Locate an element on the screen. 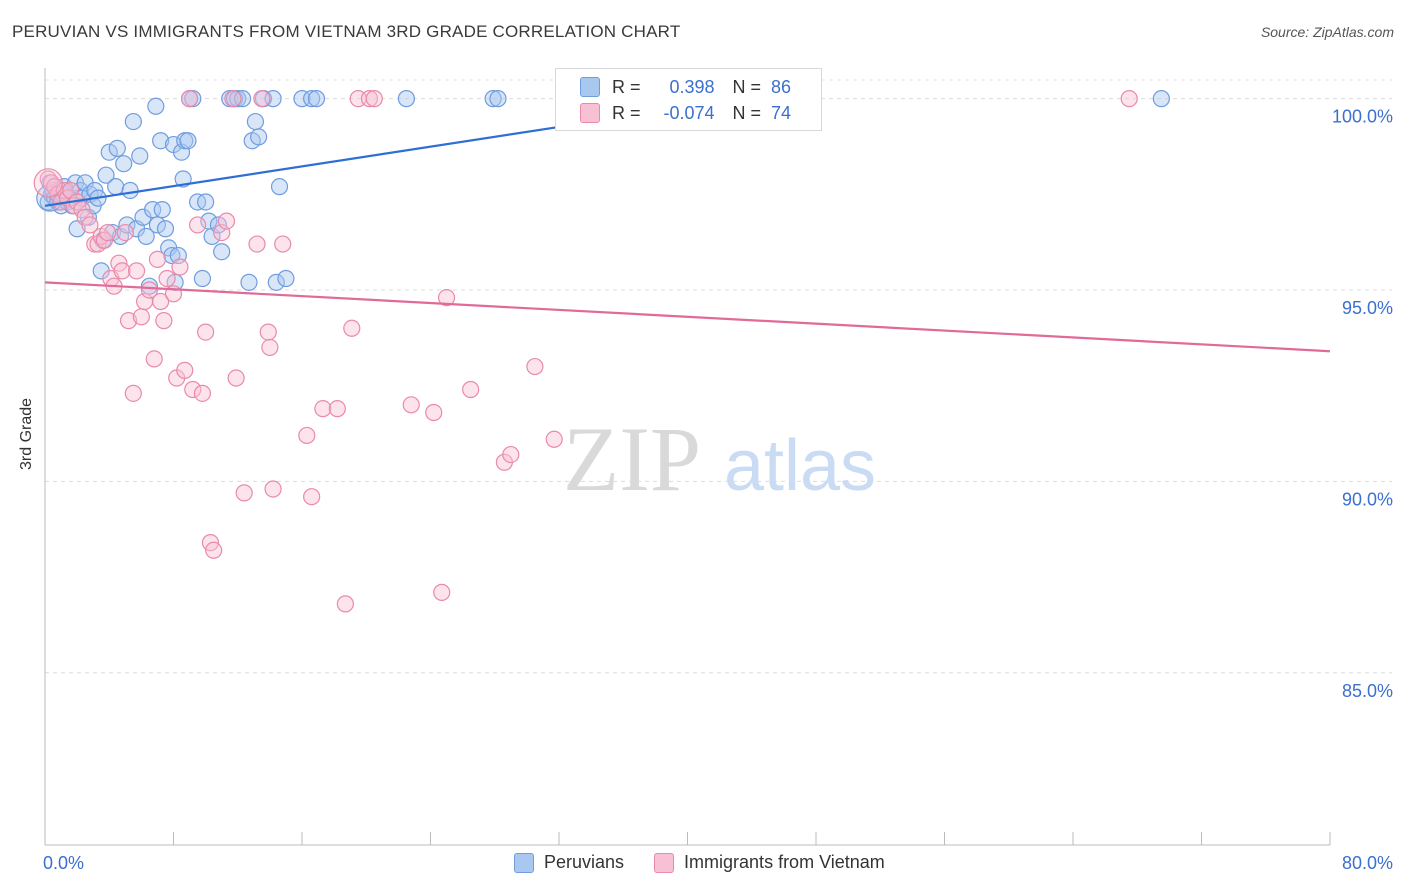 The image size is (1406, 892). y-tick-label: 85.0% is located at coordinates (1367, 691).